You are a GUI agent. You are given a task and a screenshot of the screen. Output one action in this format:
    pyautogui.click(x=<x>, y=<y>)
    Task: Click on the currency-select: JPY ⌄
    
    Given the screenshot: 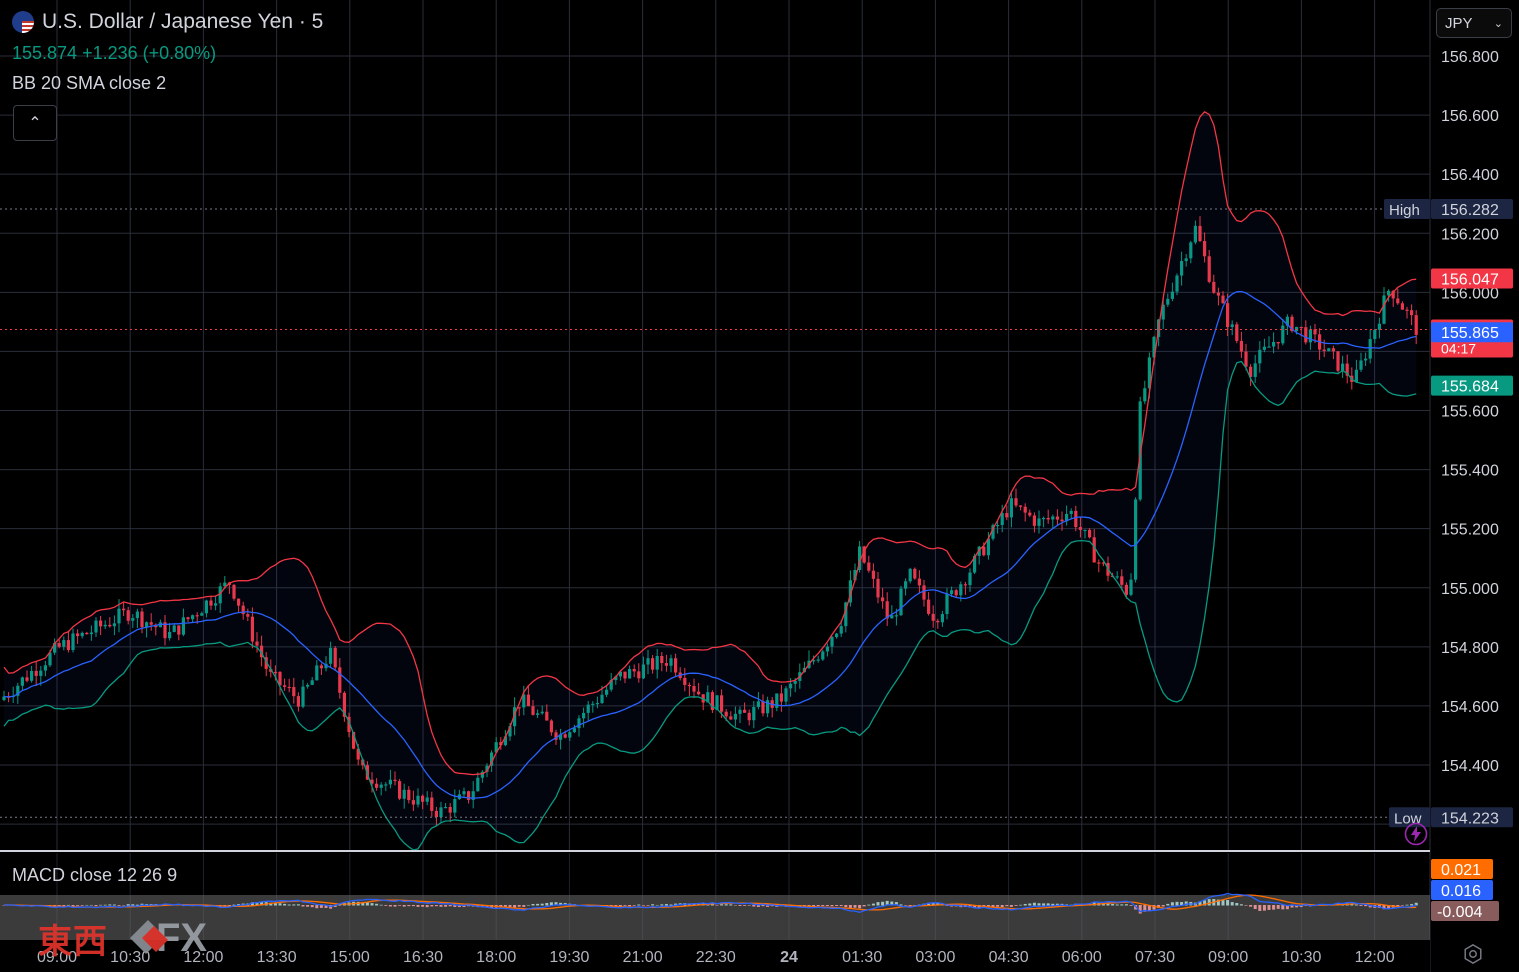 What is the action you would take?
    pyautogui.click(x=1474, y=23)
    